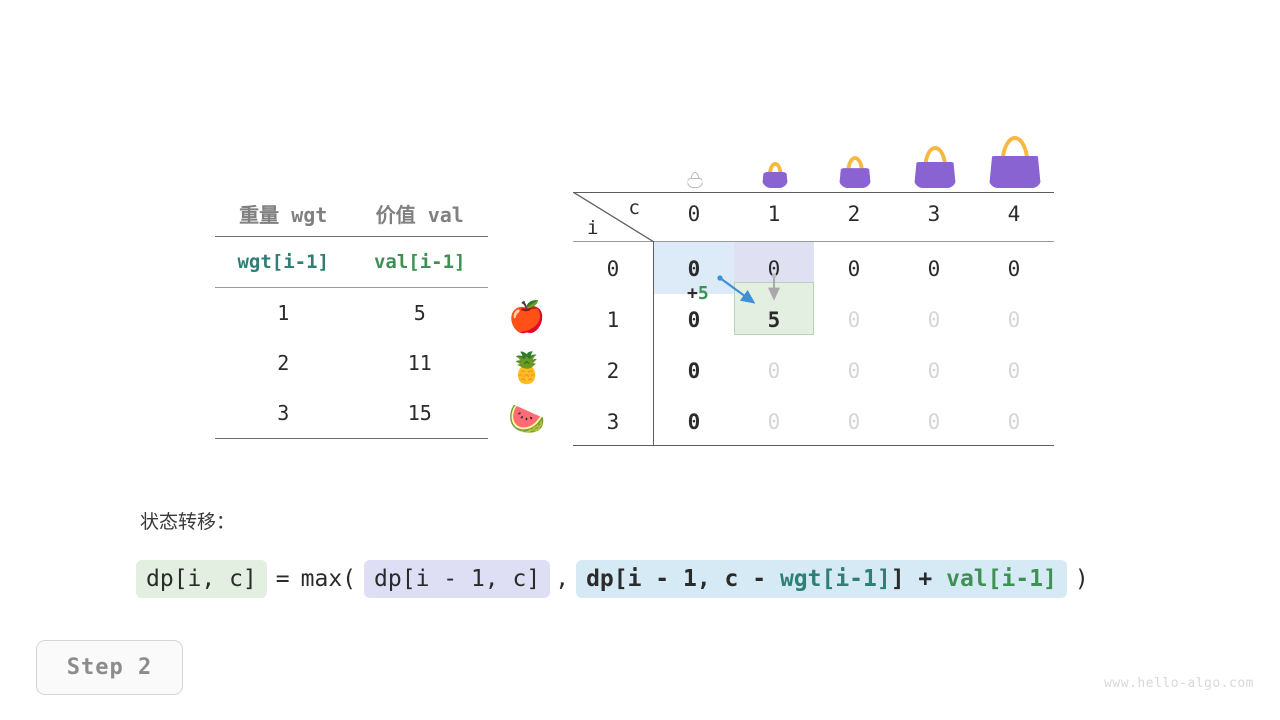  I want to click on watermelon-icon: 🍉, so click(527, 419).